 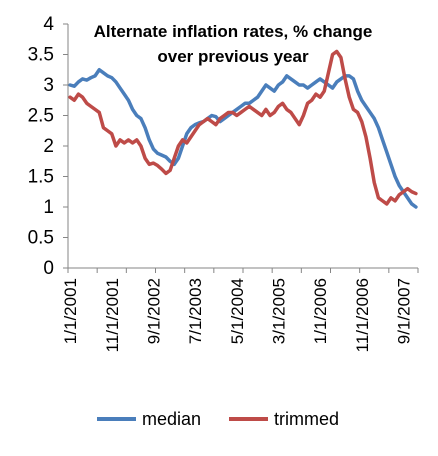 I want to click on y-tick-label: 1, so click(x=48, y=207).